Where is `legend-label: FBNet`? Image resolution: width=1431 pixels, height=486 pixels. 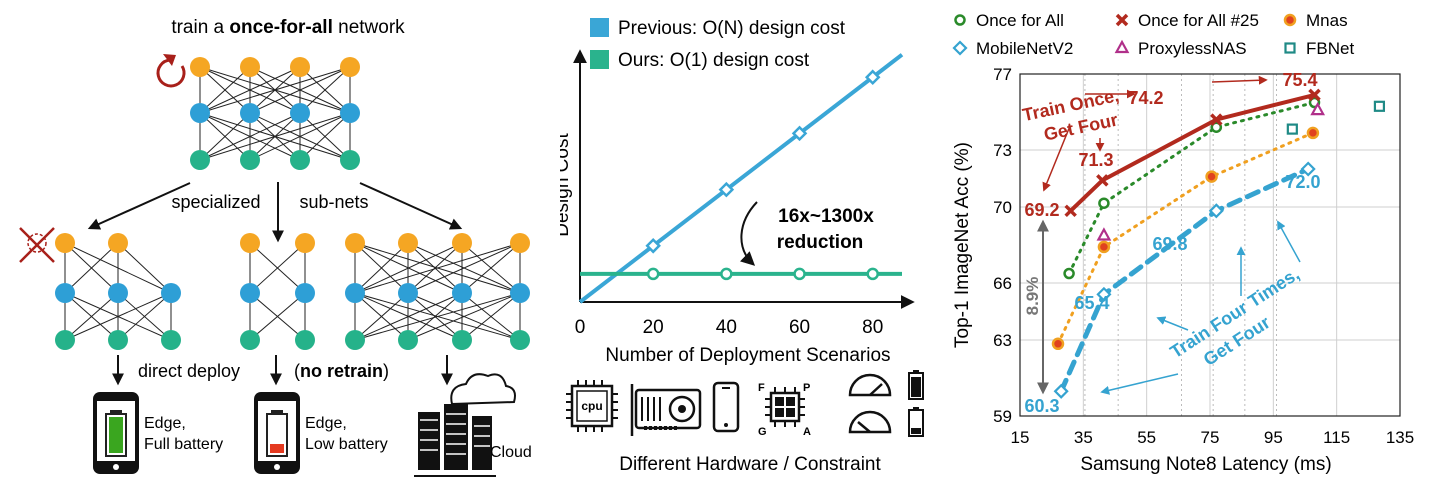 legend-label: FBNet is located at coordinates (1330, 48).